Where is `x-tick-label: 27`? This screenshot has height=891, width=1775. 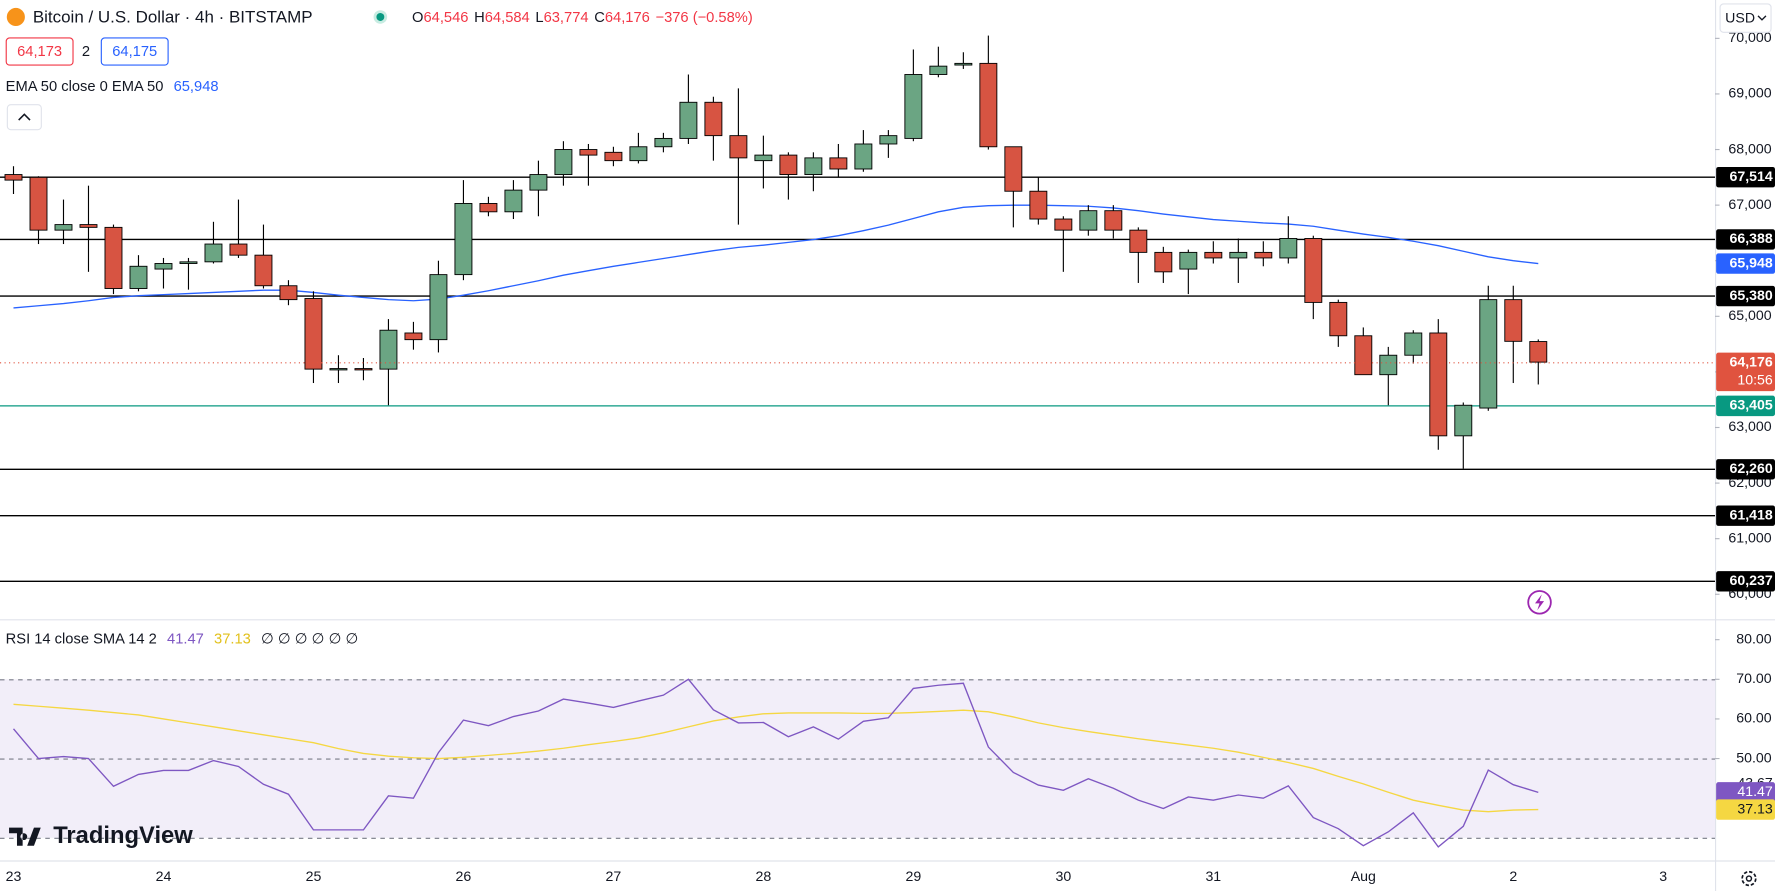 x-tick-label: 27 is located at coordinates (614, 876).